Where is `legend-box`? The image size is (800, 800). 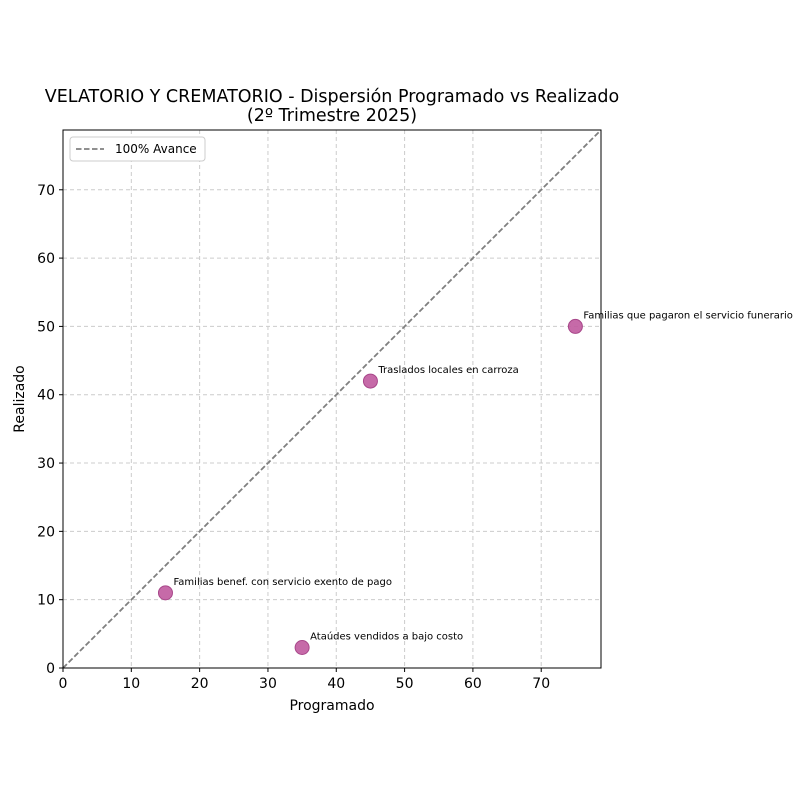
legend-box is located at coordinates (137, 149).